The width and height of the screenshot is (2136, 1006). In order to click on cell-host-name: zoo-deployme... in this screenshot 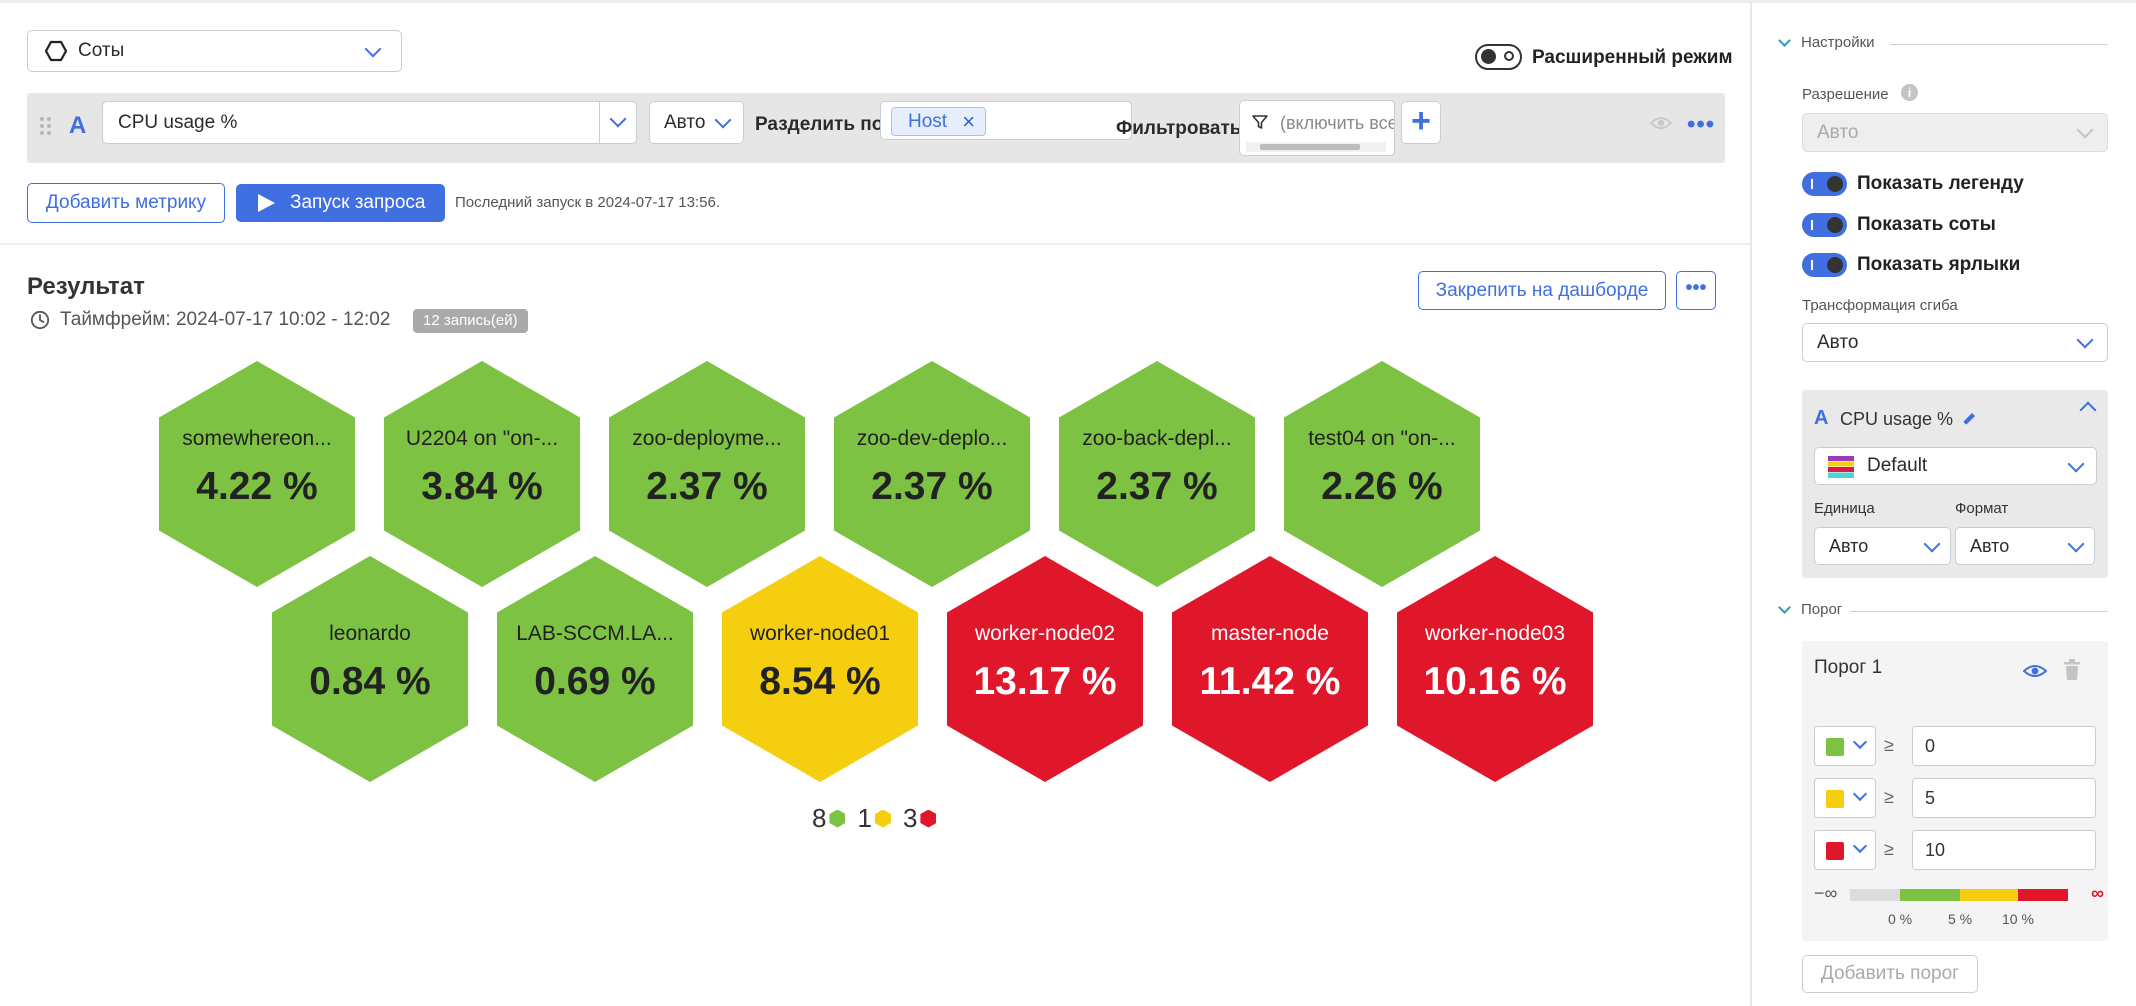, I will do `click(707, 438)`.